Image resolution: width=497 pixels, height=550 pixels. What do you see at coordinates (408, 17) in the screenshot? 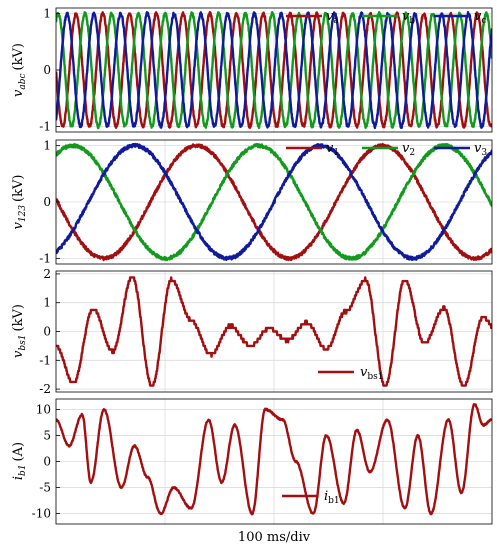
I see `legend-label-vb: vb` at bounding box center [408, 17].